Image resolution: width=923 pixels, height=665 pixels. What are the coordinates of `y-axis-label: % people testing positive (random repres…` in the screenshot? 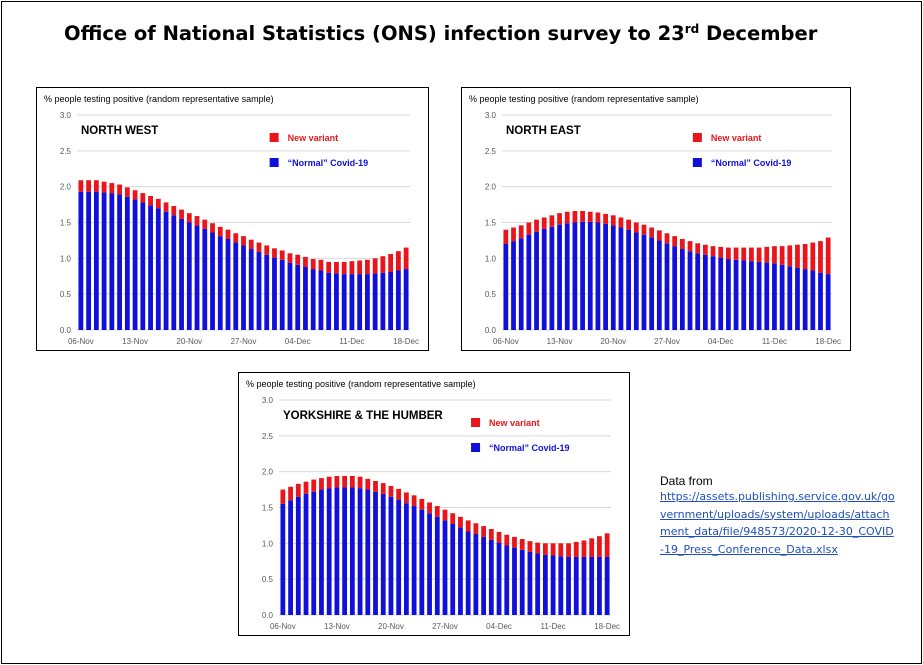 It's located at (584, 99).